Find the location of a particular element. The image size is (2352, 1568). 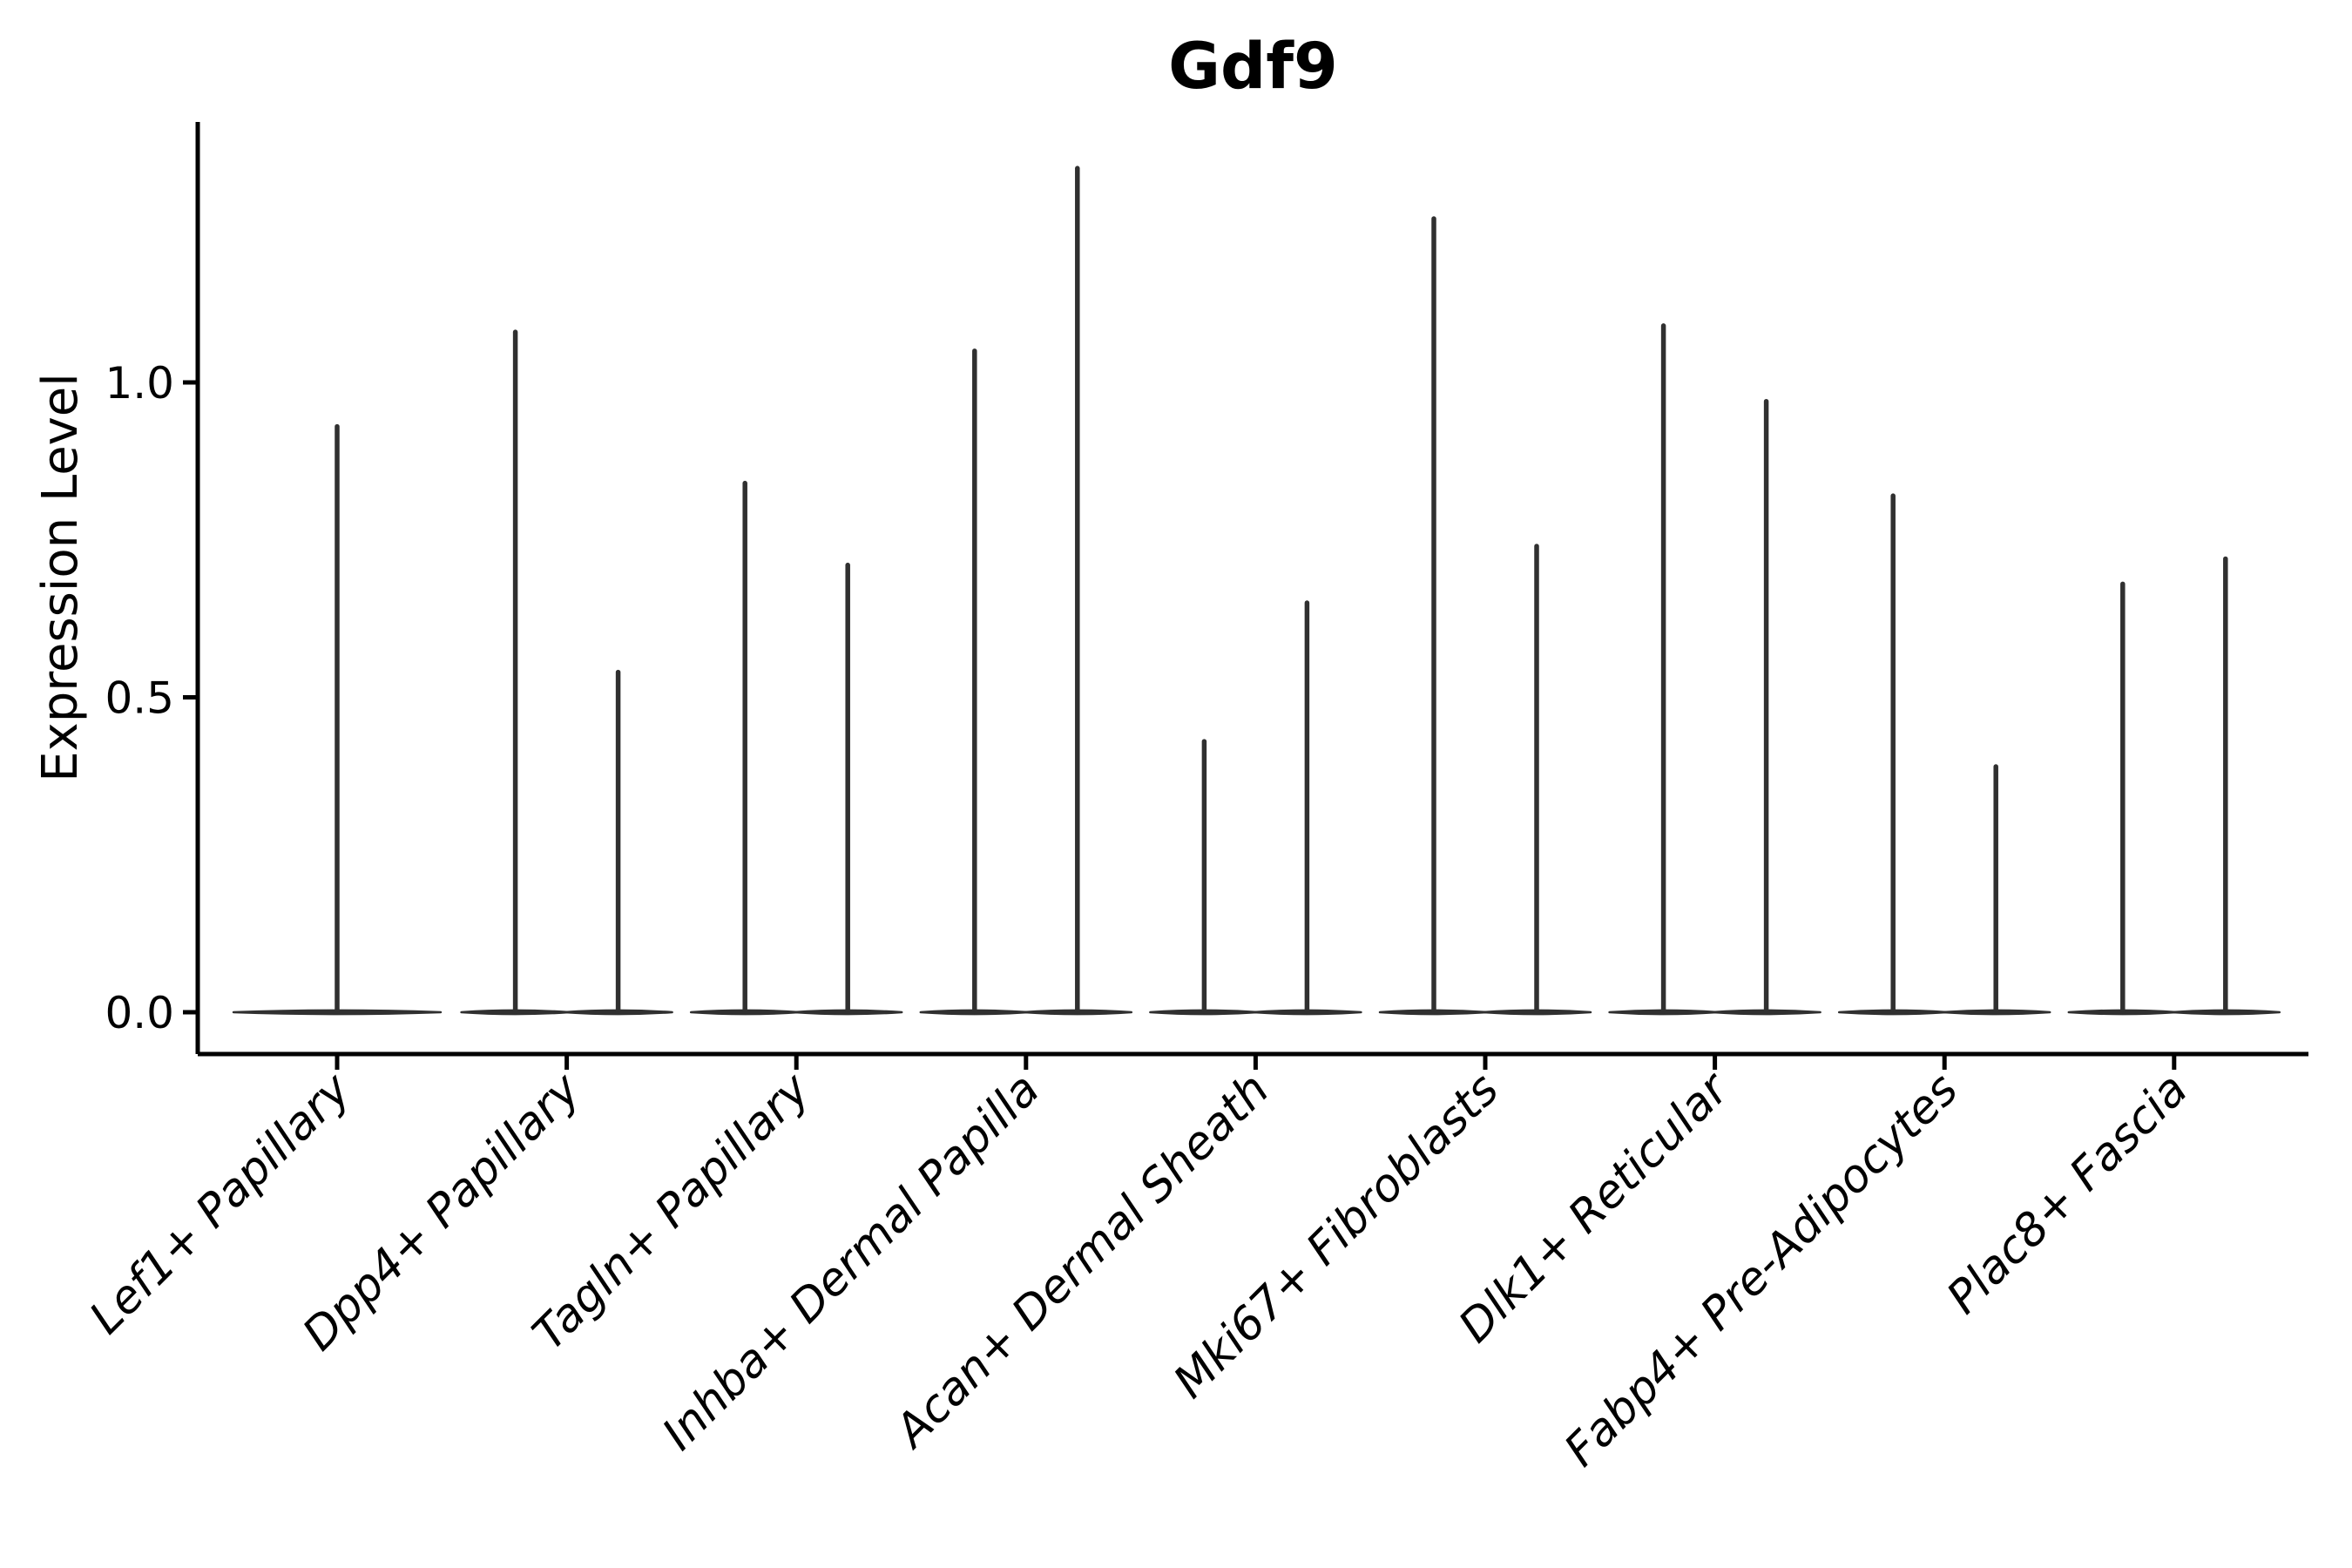

chart-title: Gdf9 is located at coordinates (1253, 67).